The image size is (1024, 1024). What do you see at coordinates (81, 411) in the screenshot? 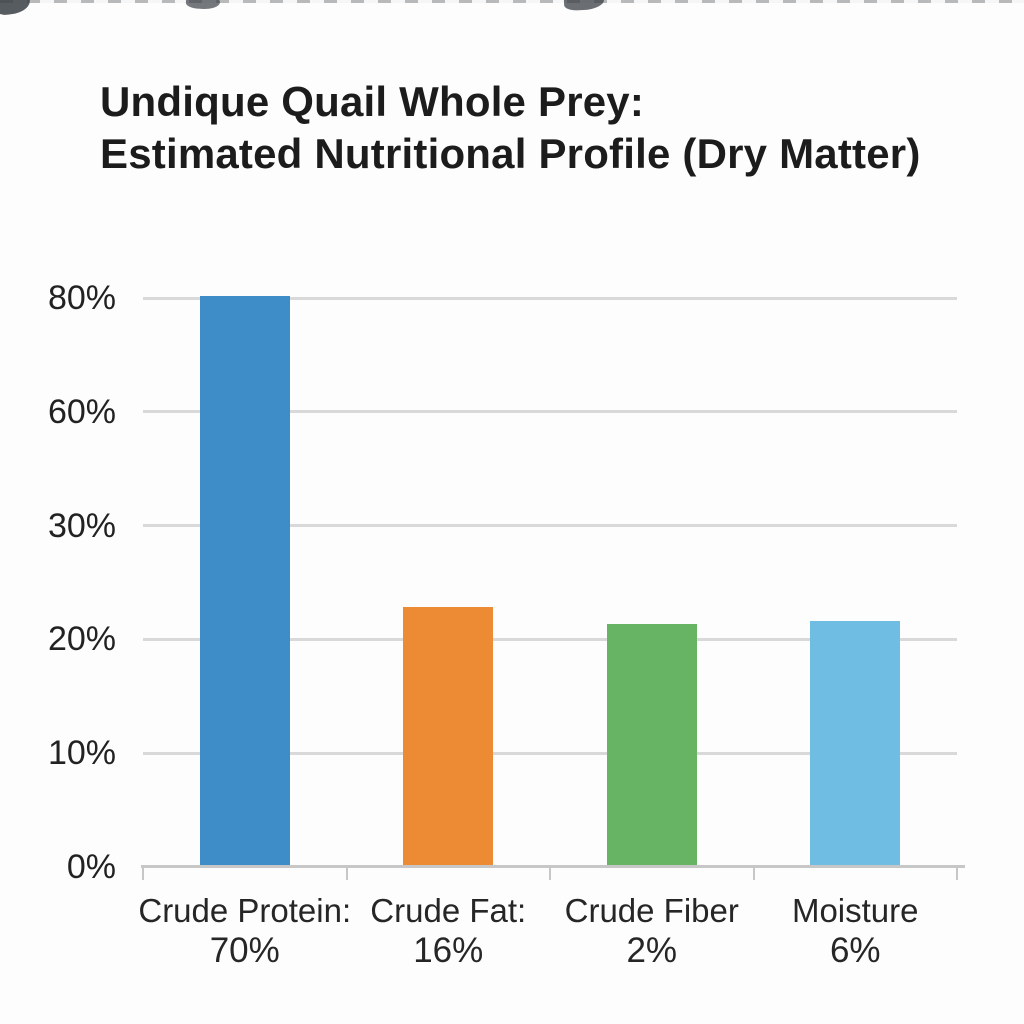
I see `y-tick-label: 60%` at bounding box center [81, 411].